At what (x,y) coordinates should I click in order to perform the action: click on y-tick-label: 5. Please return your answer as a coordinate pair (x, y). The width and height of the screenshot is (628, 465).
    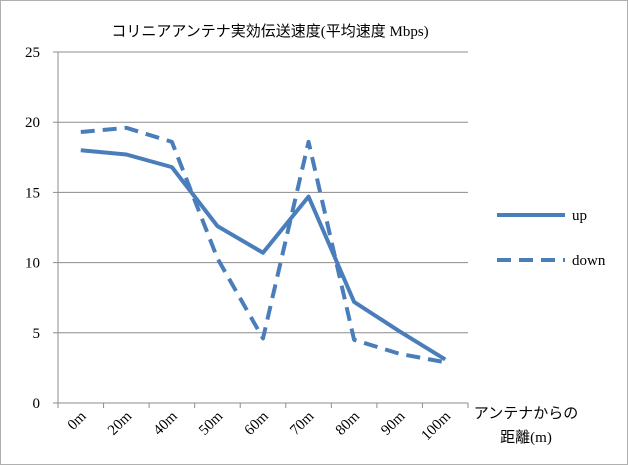
    Looking at the image, I should click on (37, 334).